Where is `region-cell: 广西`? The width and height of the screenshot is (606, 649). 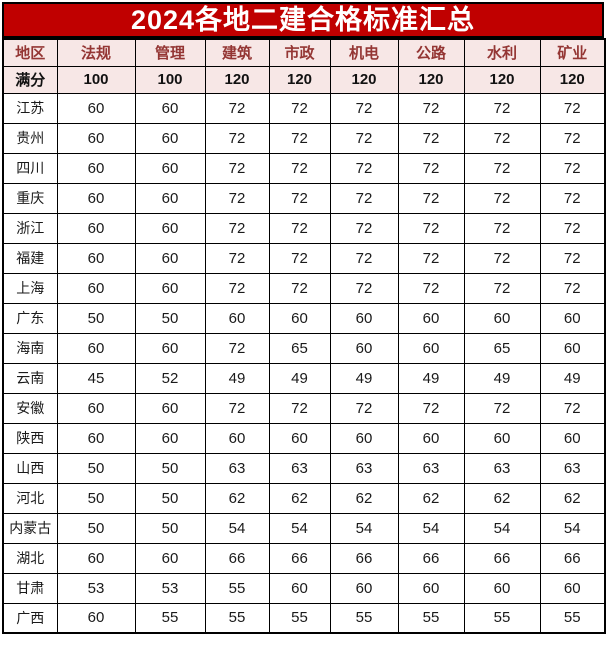 region-cell: 广西 is located at coordinates (30, 618).